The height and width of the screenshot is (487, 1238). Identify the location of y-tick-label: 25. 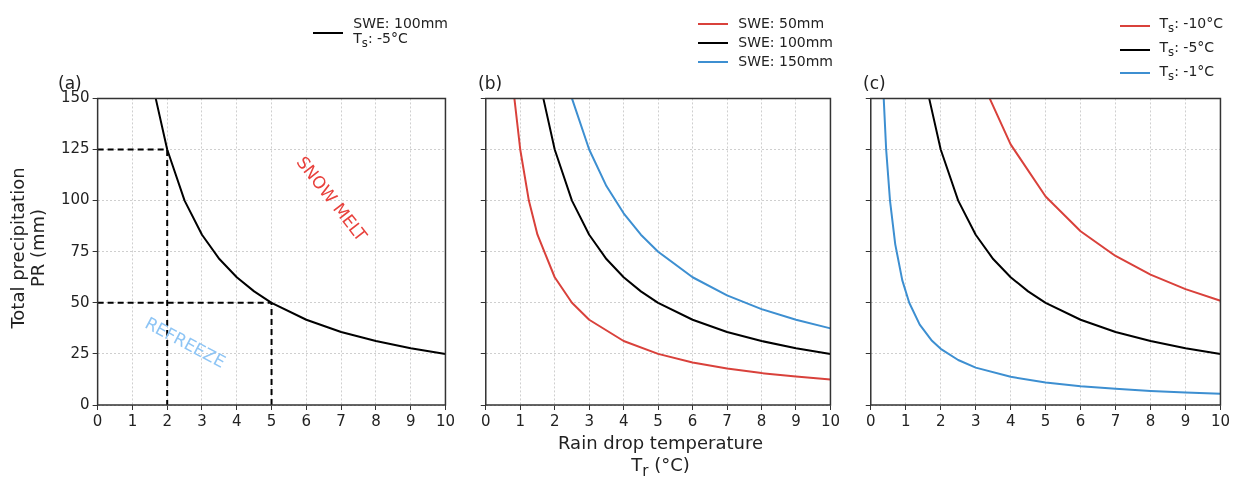
(80, 352).